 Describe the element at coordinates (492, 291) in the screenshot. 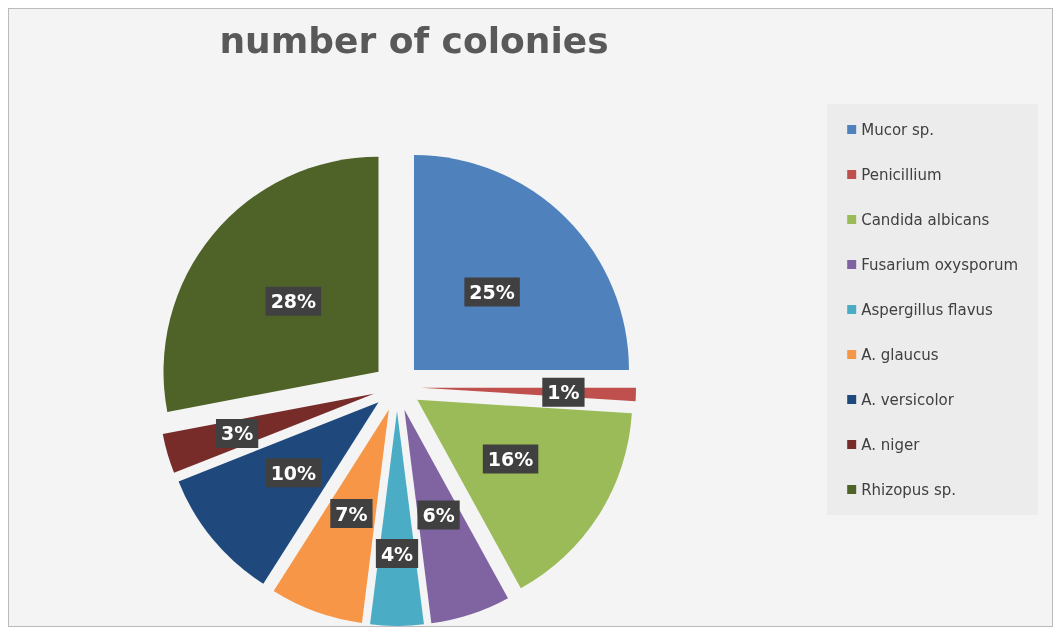

I see `data-label: 25%` at that location.